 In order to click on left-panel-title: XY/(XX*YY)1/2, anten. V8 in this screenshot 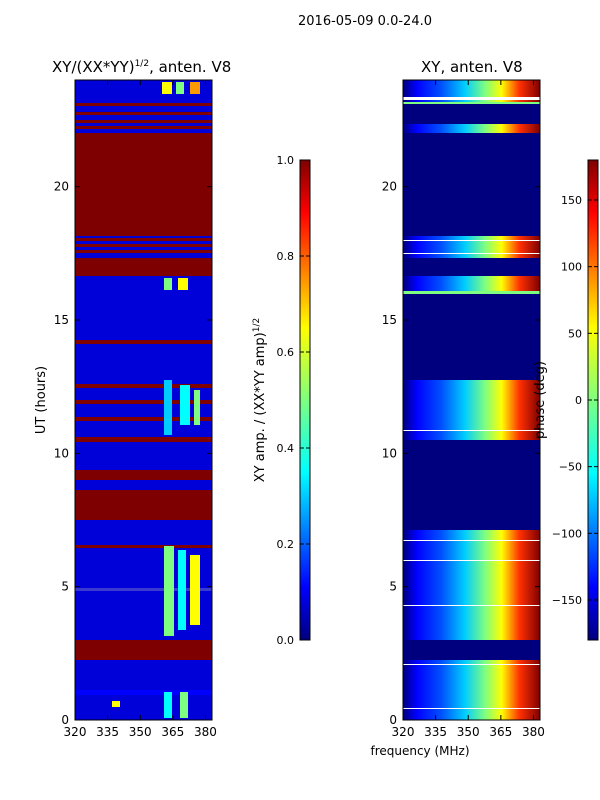, I will do `click(141, 67)`.